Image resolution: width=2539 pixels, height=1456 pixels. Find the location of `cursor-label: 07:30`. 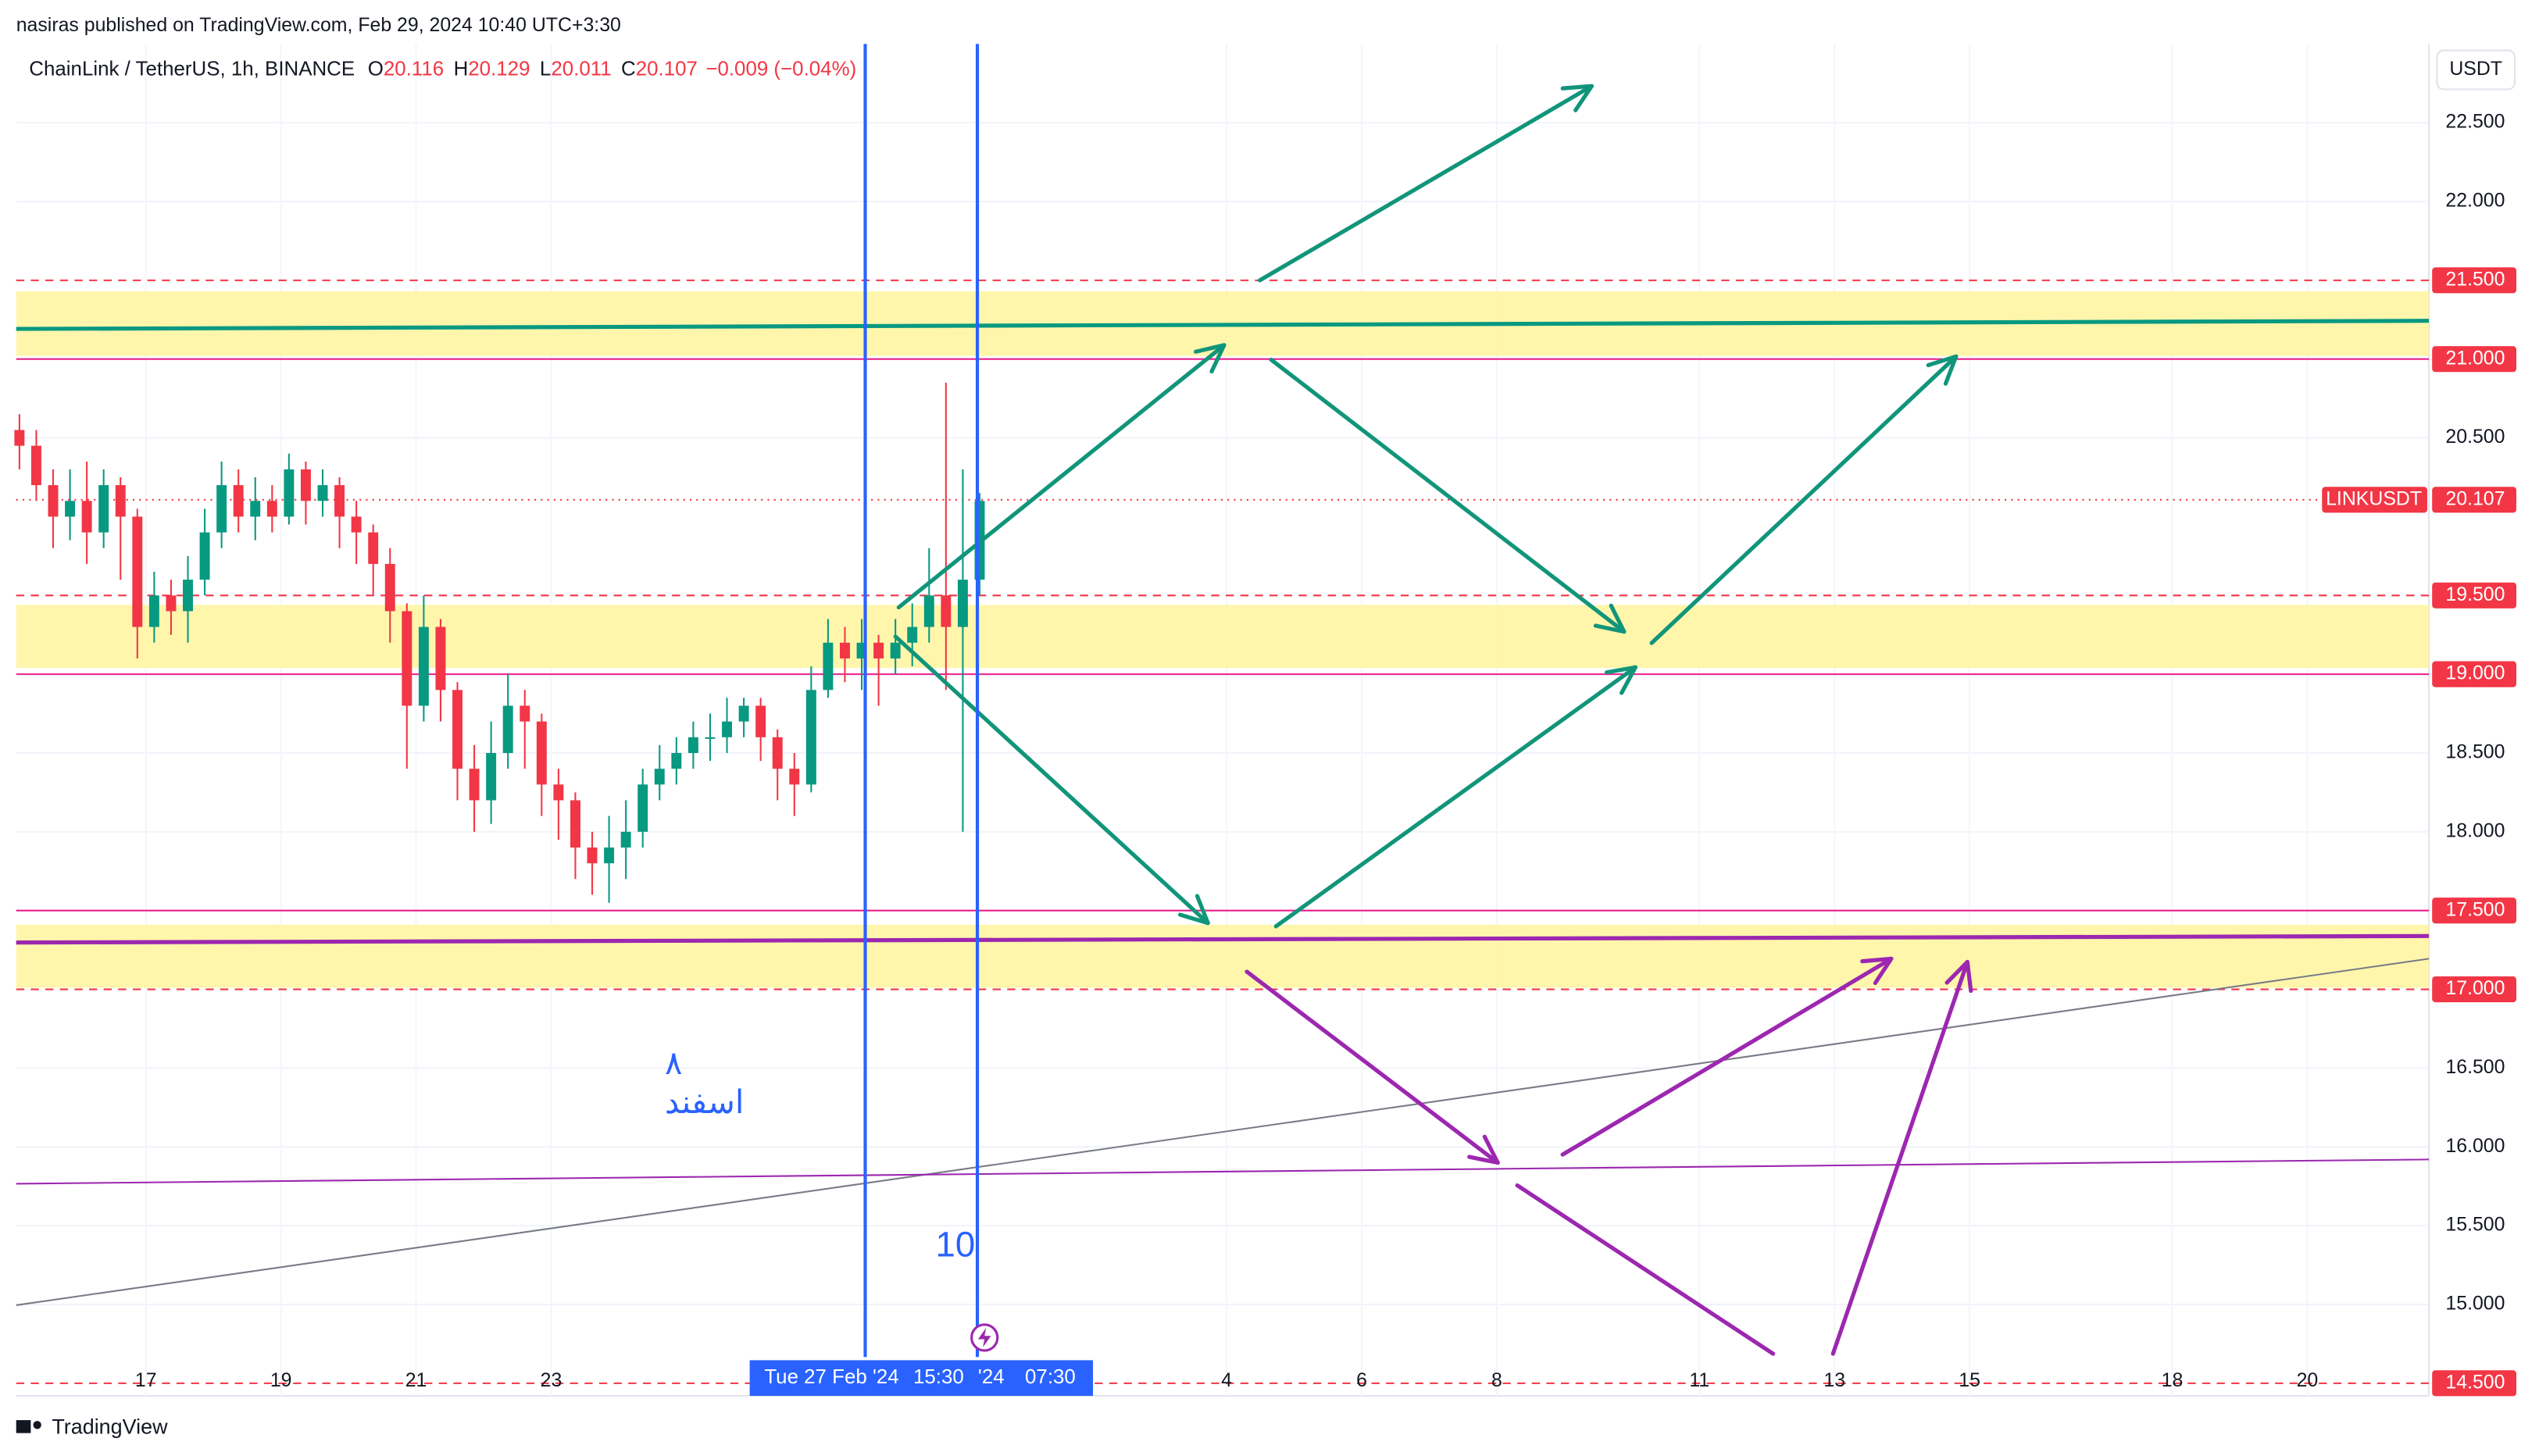

cursor-label: 07:30 is located at coordinates (1051, 1377).